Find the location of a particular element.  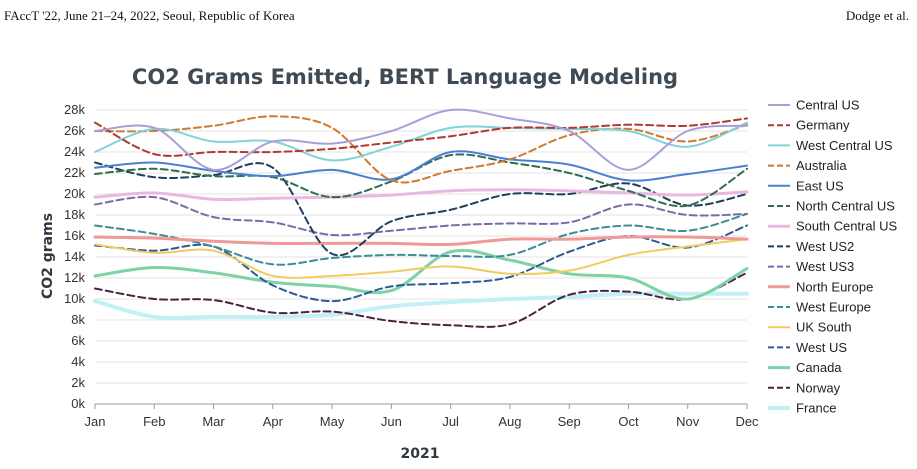

x-tick-label: Feb is located at coordinates (154, 421).